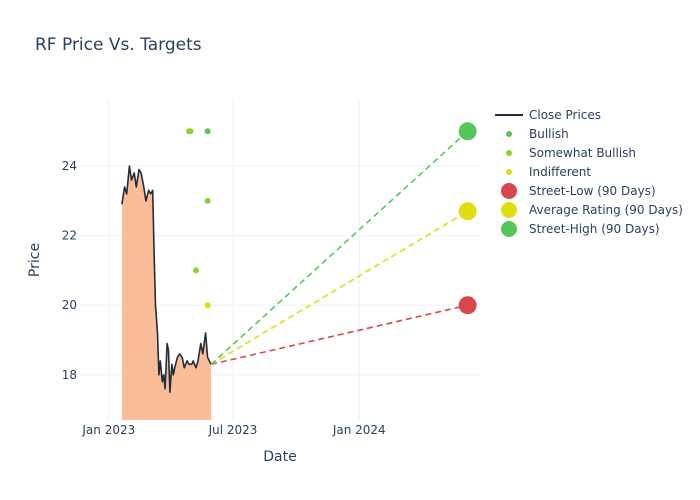 This screenshot has height=500, width=700. Describe the element at coordinates (606, 210) in the screenshot. I see `legend-label-5: Average Rating (90 Days)` at that location.